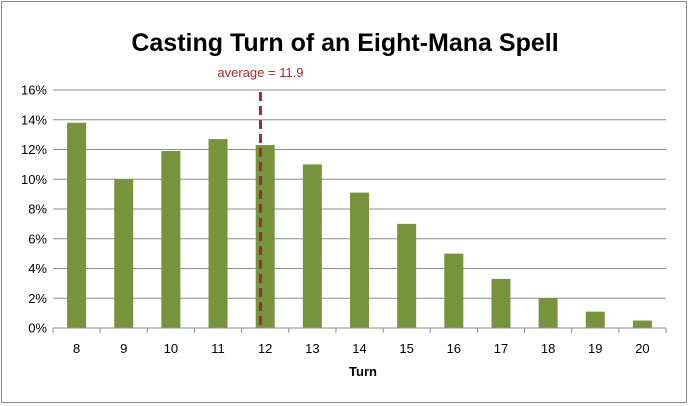  Describe the element at coordinates (34, 149) in the screenshot. I see `y-tick-label: 12%` at that location.